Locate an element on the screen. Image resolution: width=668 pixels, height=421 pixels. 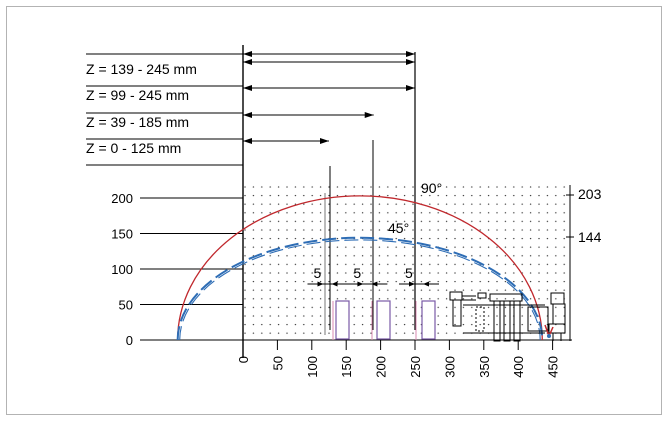
z-range-label: Z = 39 - 185 mm is located at coordinates (137, 122).